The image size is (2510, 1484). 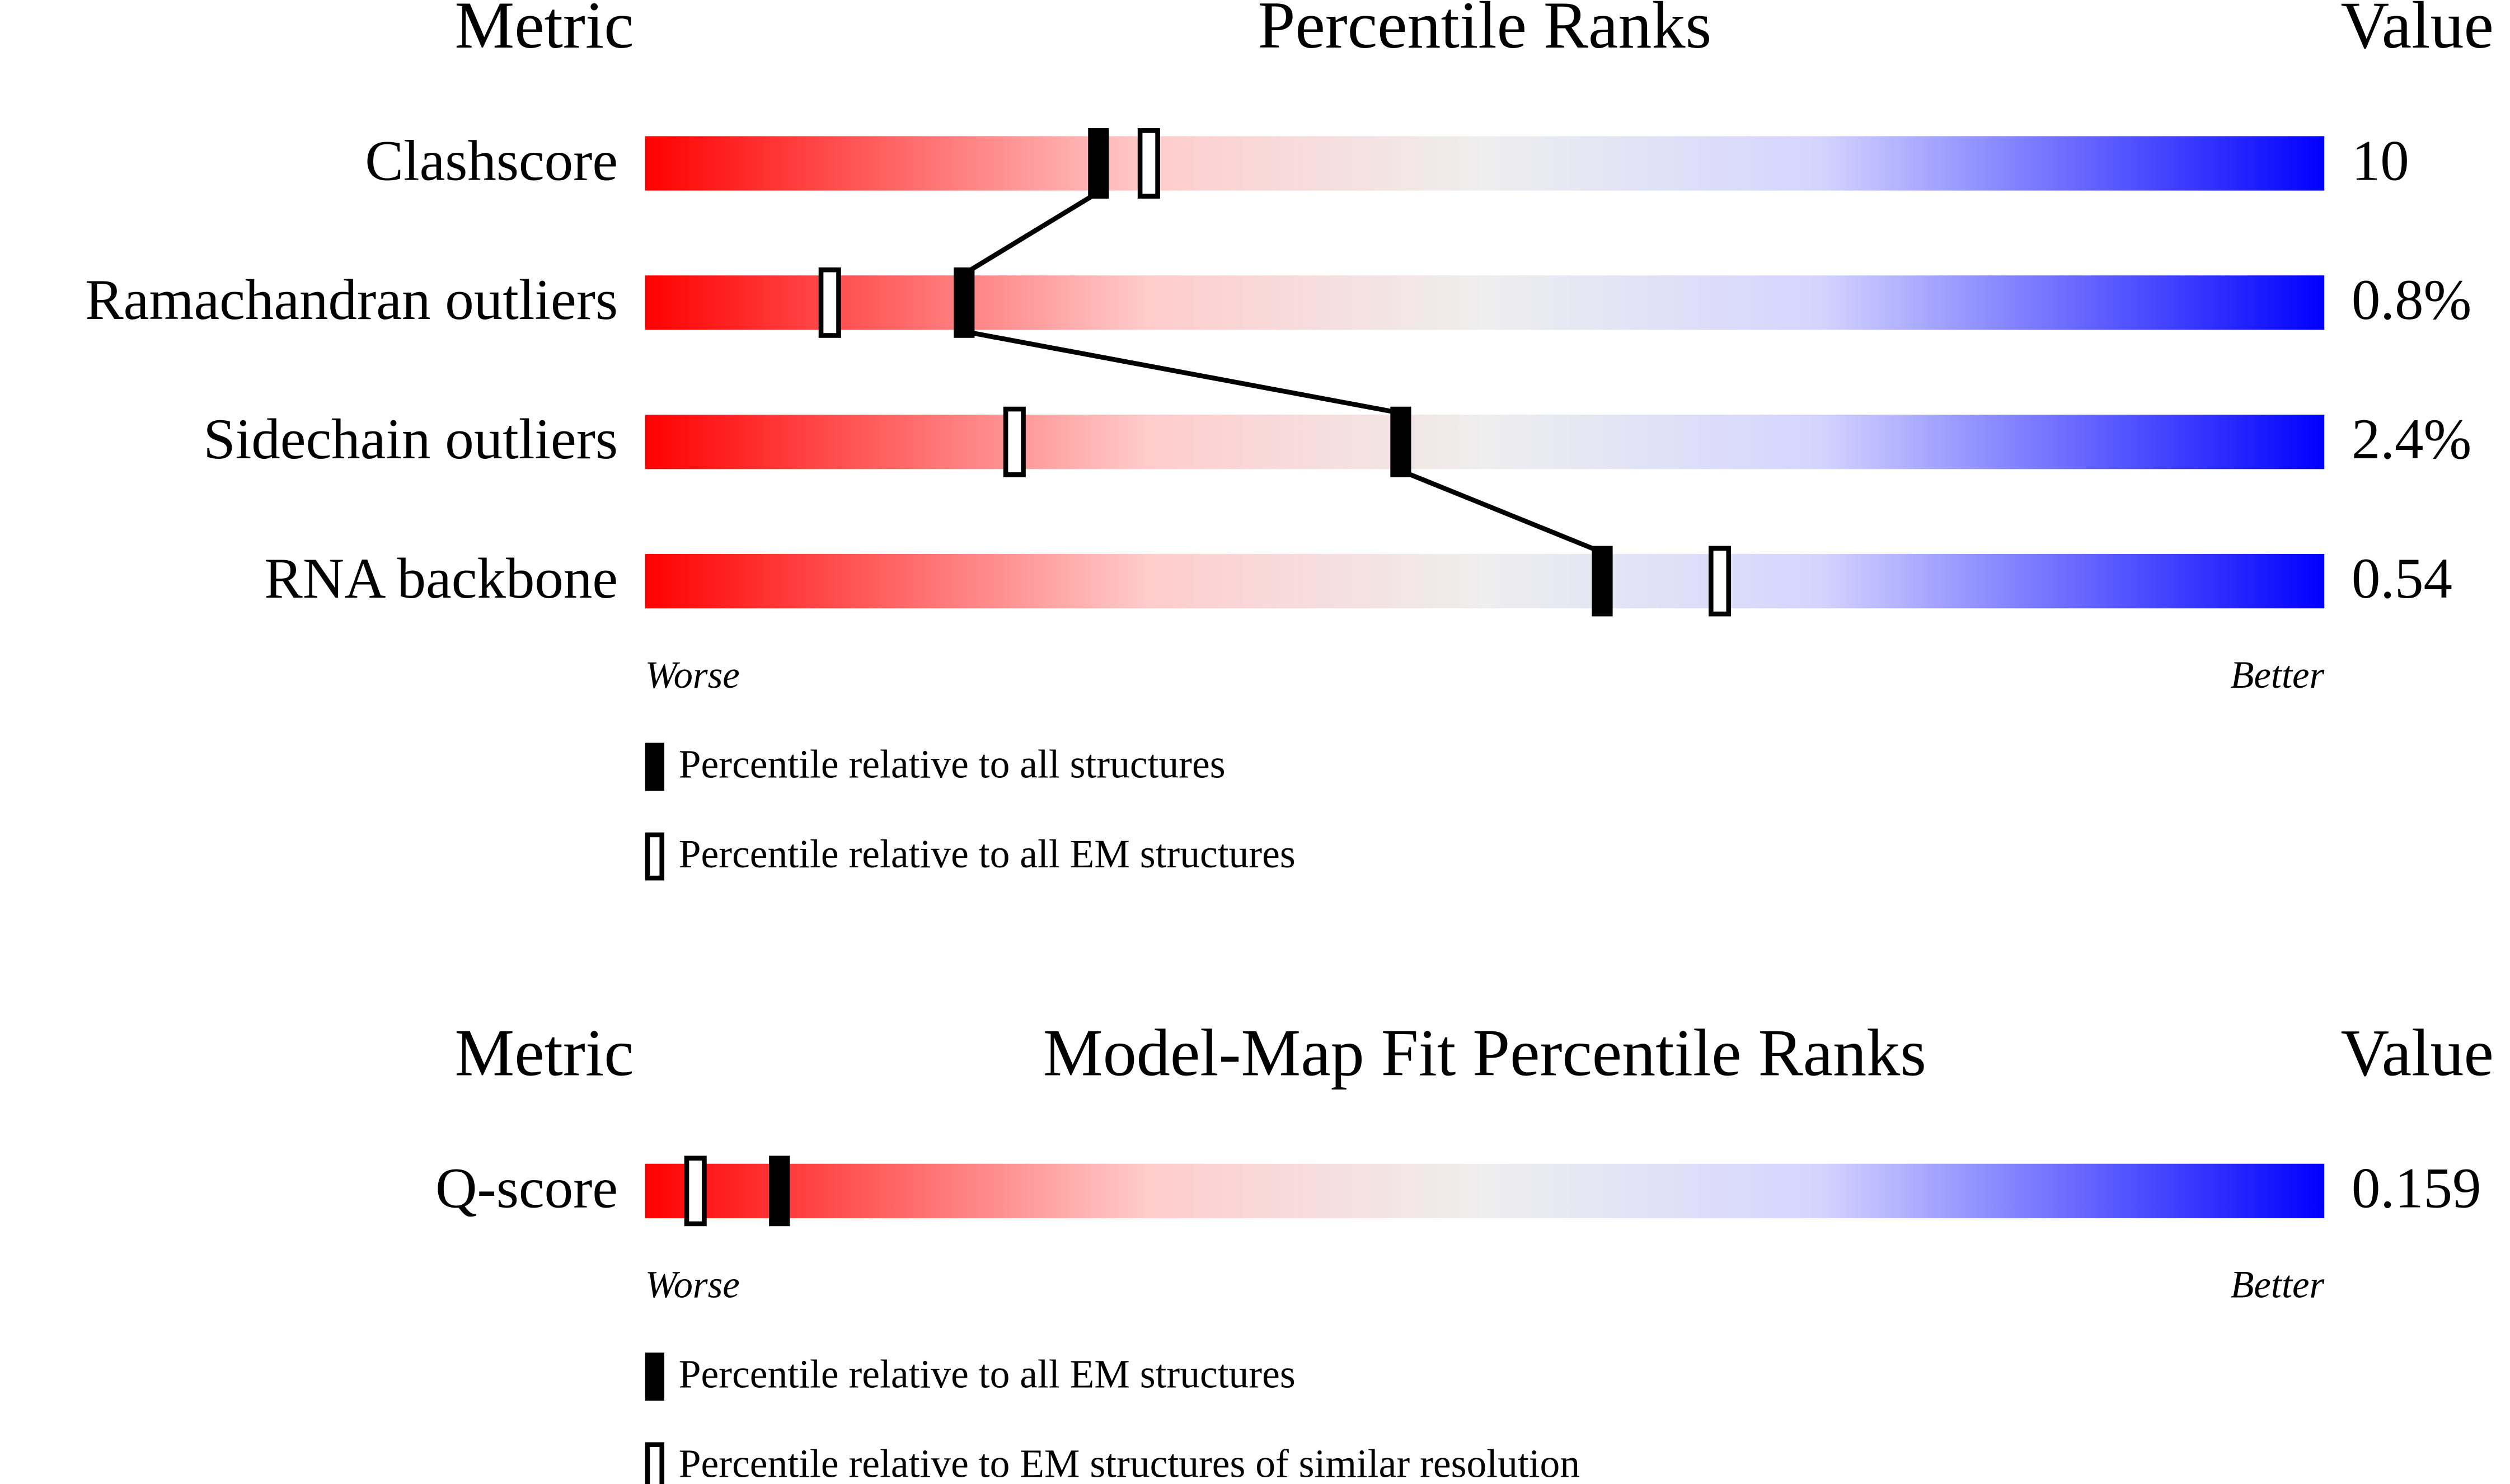 What do you see at coordinates (2416, 1188) in the screenshot?
I see `metric-value: 0.159` at bounding box center [2416, 1188].